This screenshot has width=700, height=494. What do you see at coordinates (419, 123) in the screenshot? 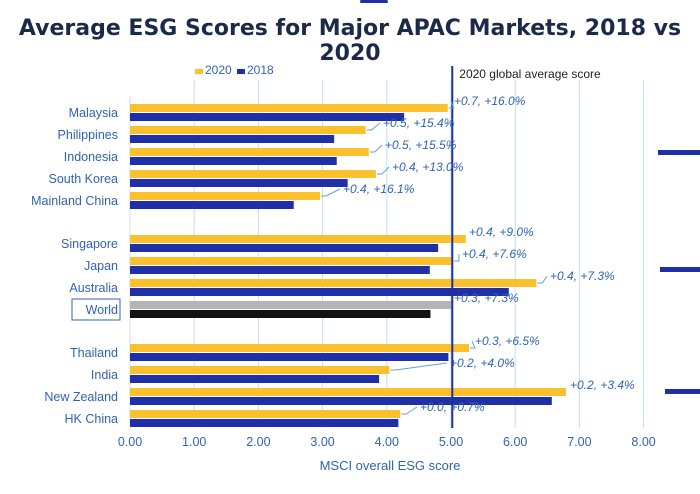
I see `change-annotation: +0.5, +15.4%` at bounding box center [419, 123].